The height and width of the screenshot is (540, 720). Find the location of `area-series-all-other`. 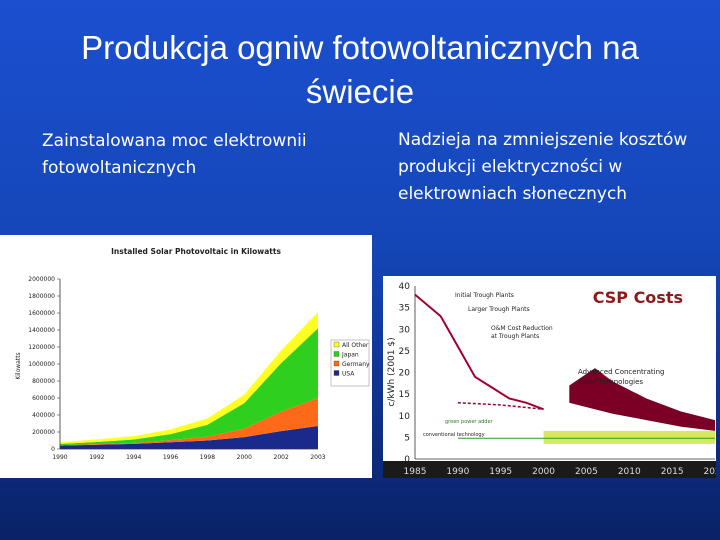

area-series-all-other is located at coordinates (189, 378).